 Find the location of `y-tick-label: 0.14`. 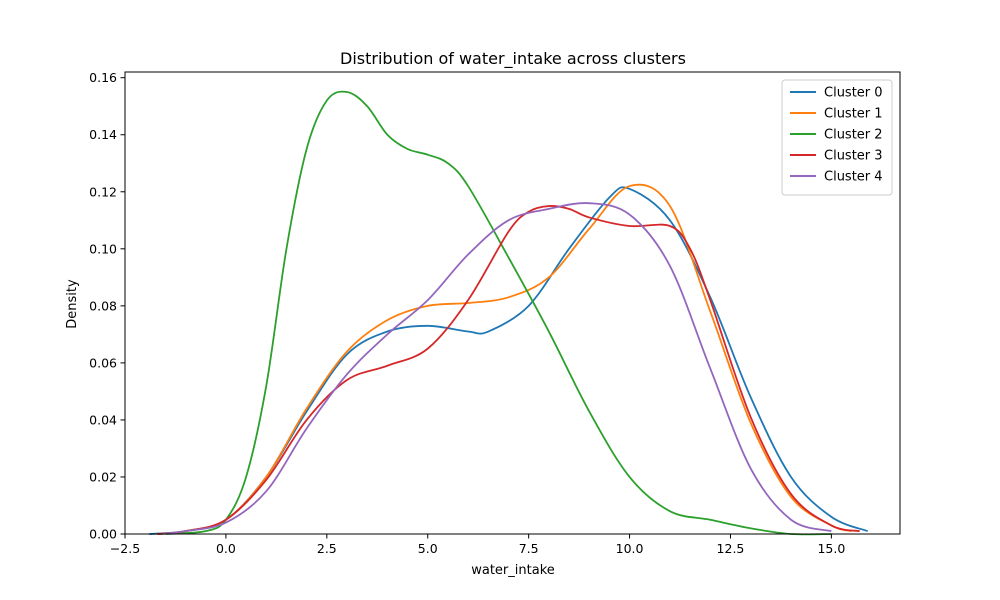

y-tick-label: 0.14 is located at coordinates (103, 134).